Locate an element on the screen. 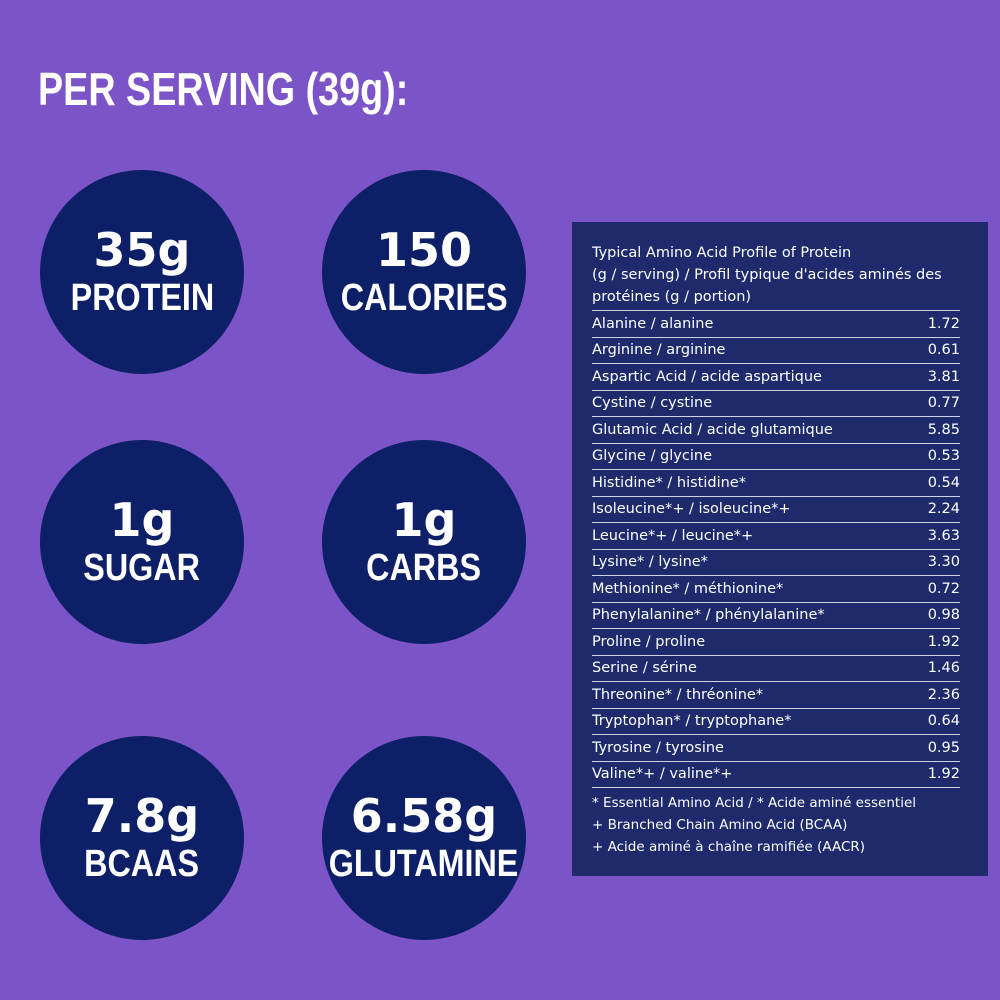 The width and height of the screenshot is (1000, 1000). row-name: Proline / proline is located at coordinates (649, 641).